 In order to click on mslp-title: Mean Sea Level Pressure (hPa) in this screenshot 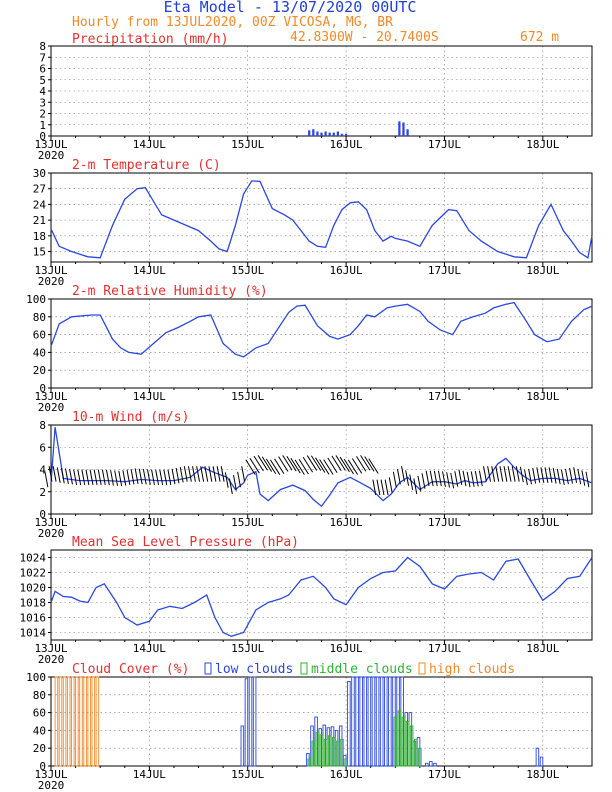, I will do `click(185, 542)`.